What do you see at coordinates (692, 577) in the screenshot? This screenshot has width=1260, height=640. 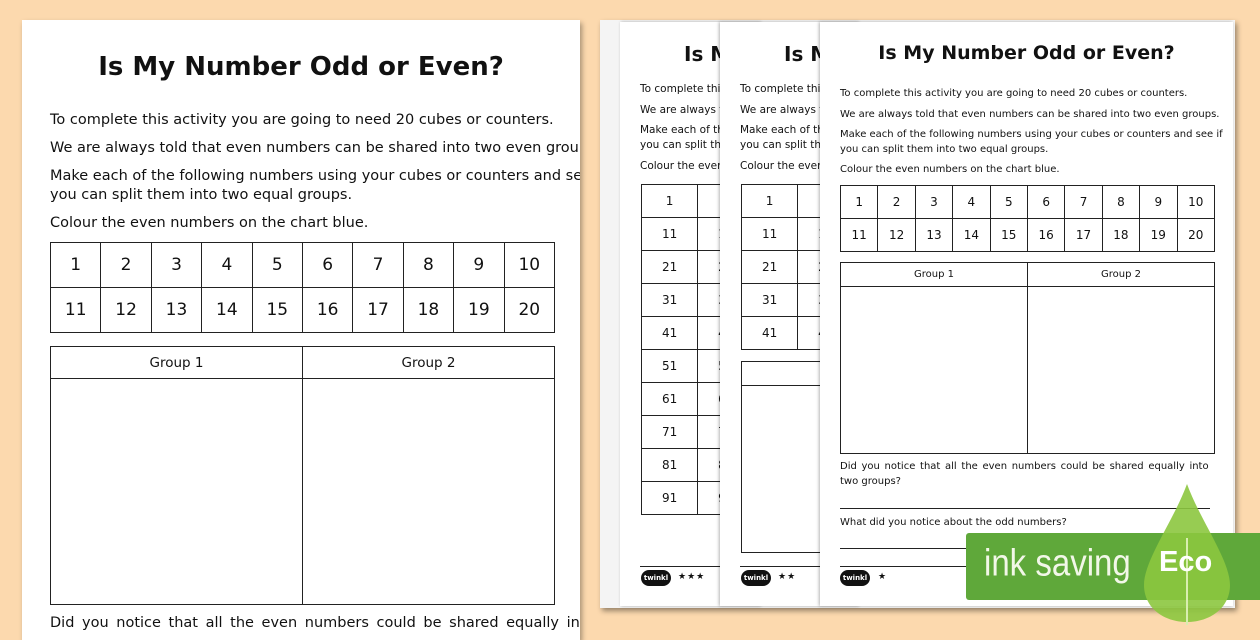 I see `difficulty-stars: ★★★` at bounding box center [692, 577].